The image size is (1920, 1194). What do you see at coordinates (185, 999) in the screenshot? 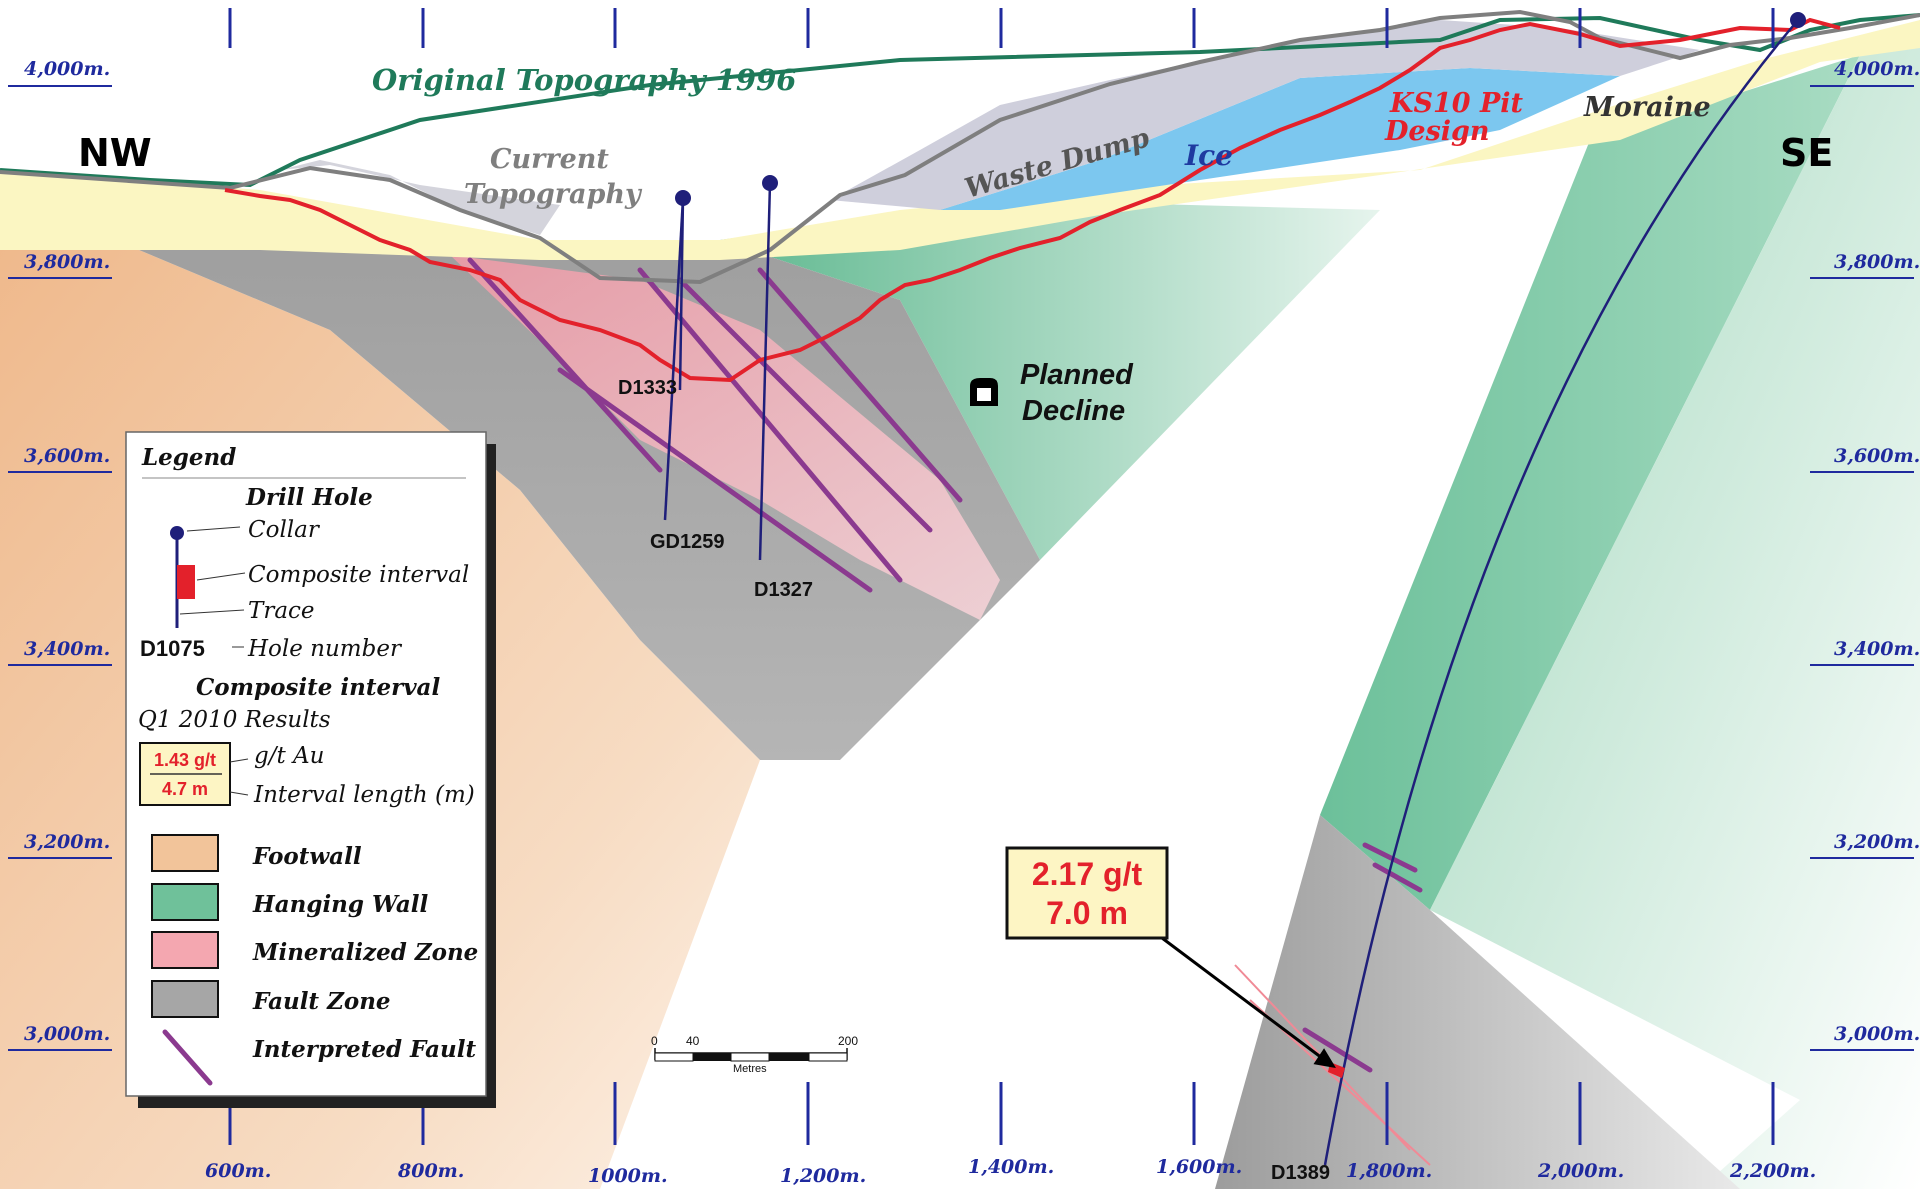
I see `legend-swatch-fault-zone` at bounding box center [185, 999].